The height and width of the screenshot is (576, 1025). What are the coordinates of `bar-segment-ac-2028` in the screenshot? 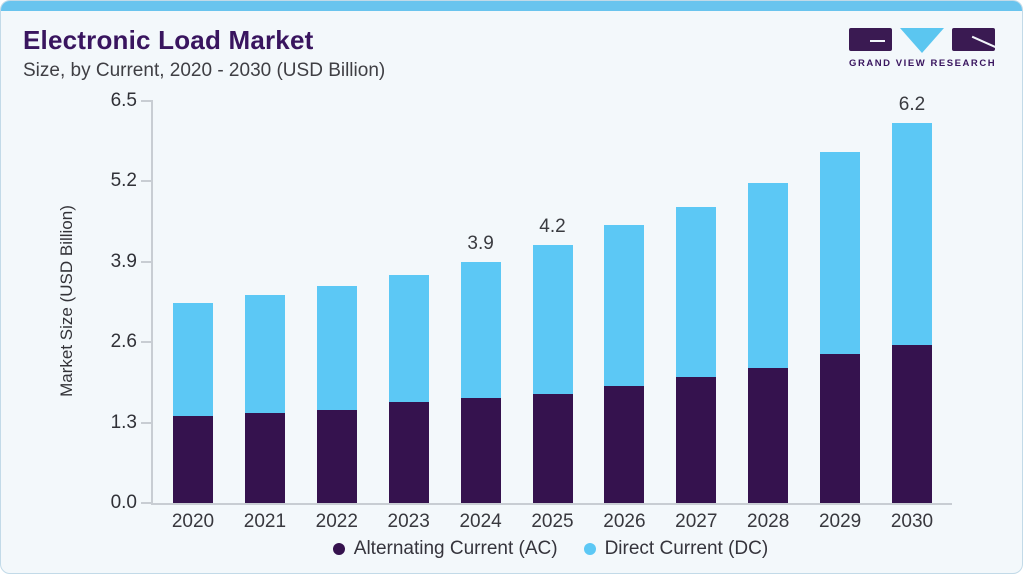 It's located at (768, 435).